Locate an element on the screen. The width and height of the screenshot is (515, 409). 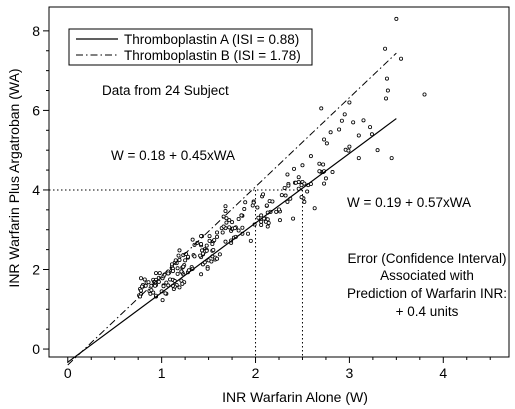
error-line-3: Prediction of Warfarin INR: is located at coordinates (427, 293).